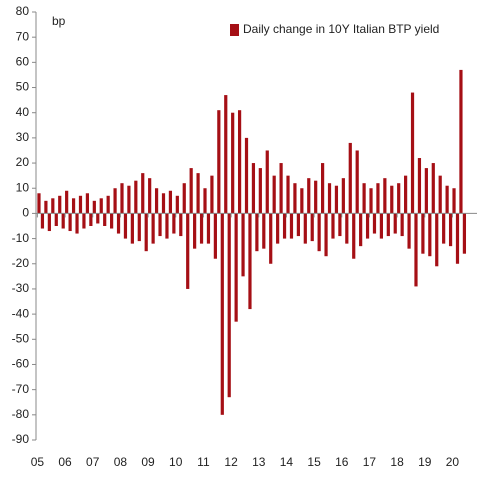  I want to click on x-tick-label: 17, so click(370, 462).